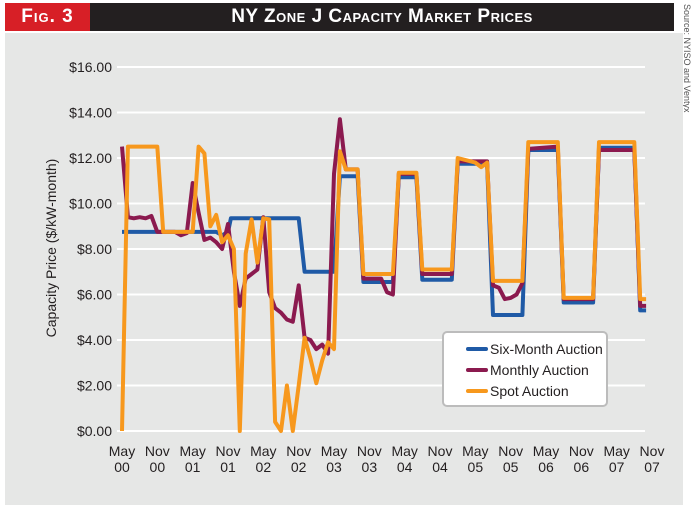 The width and height of the screenshot is (700, 510). Describe the element at coordinates (616, 459) in the screenshot. I see `x-tick-label: May 07` at that location.